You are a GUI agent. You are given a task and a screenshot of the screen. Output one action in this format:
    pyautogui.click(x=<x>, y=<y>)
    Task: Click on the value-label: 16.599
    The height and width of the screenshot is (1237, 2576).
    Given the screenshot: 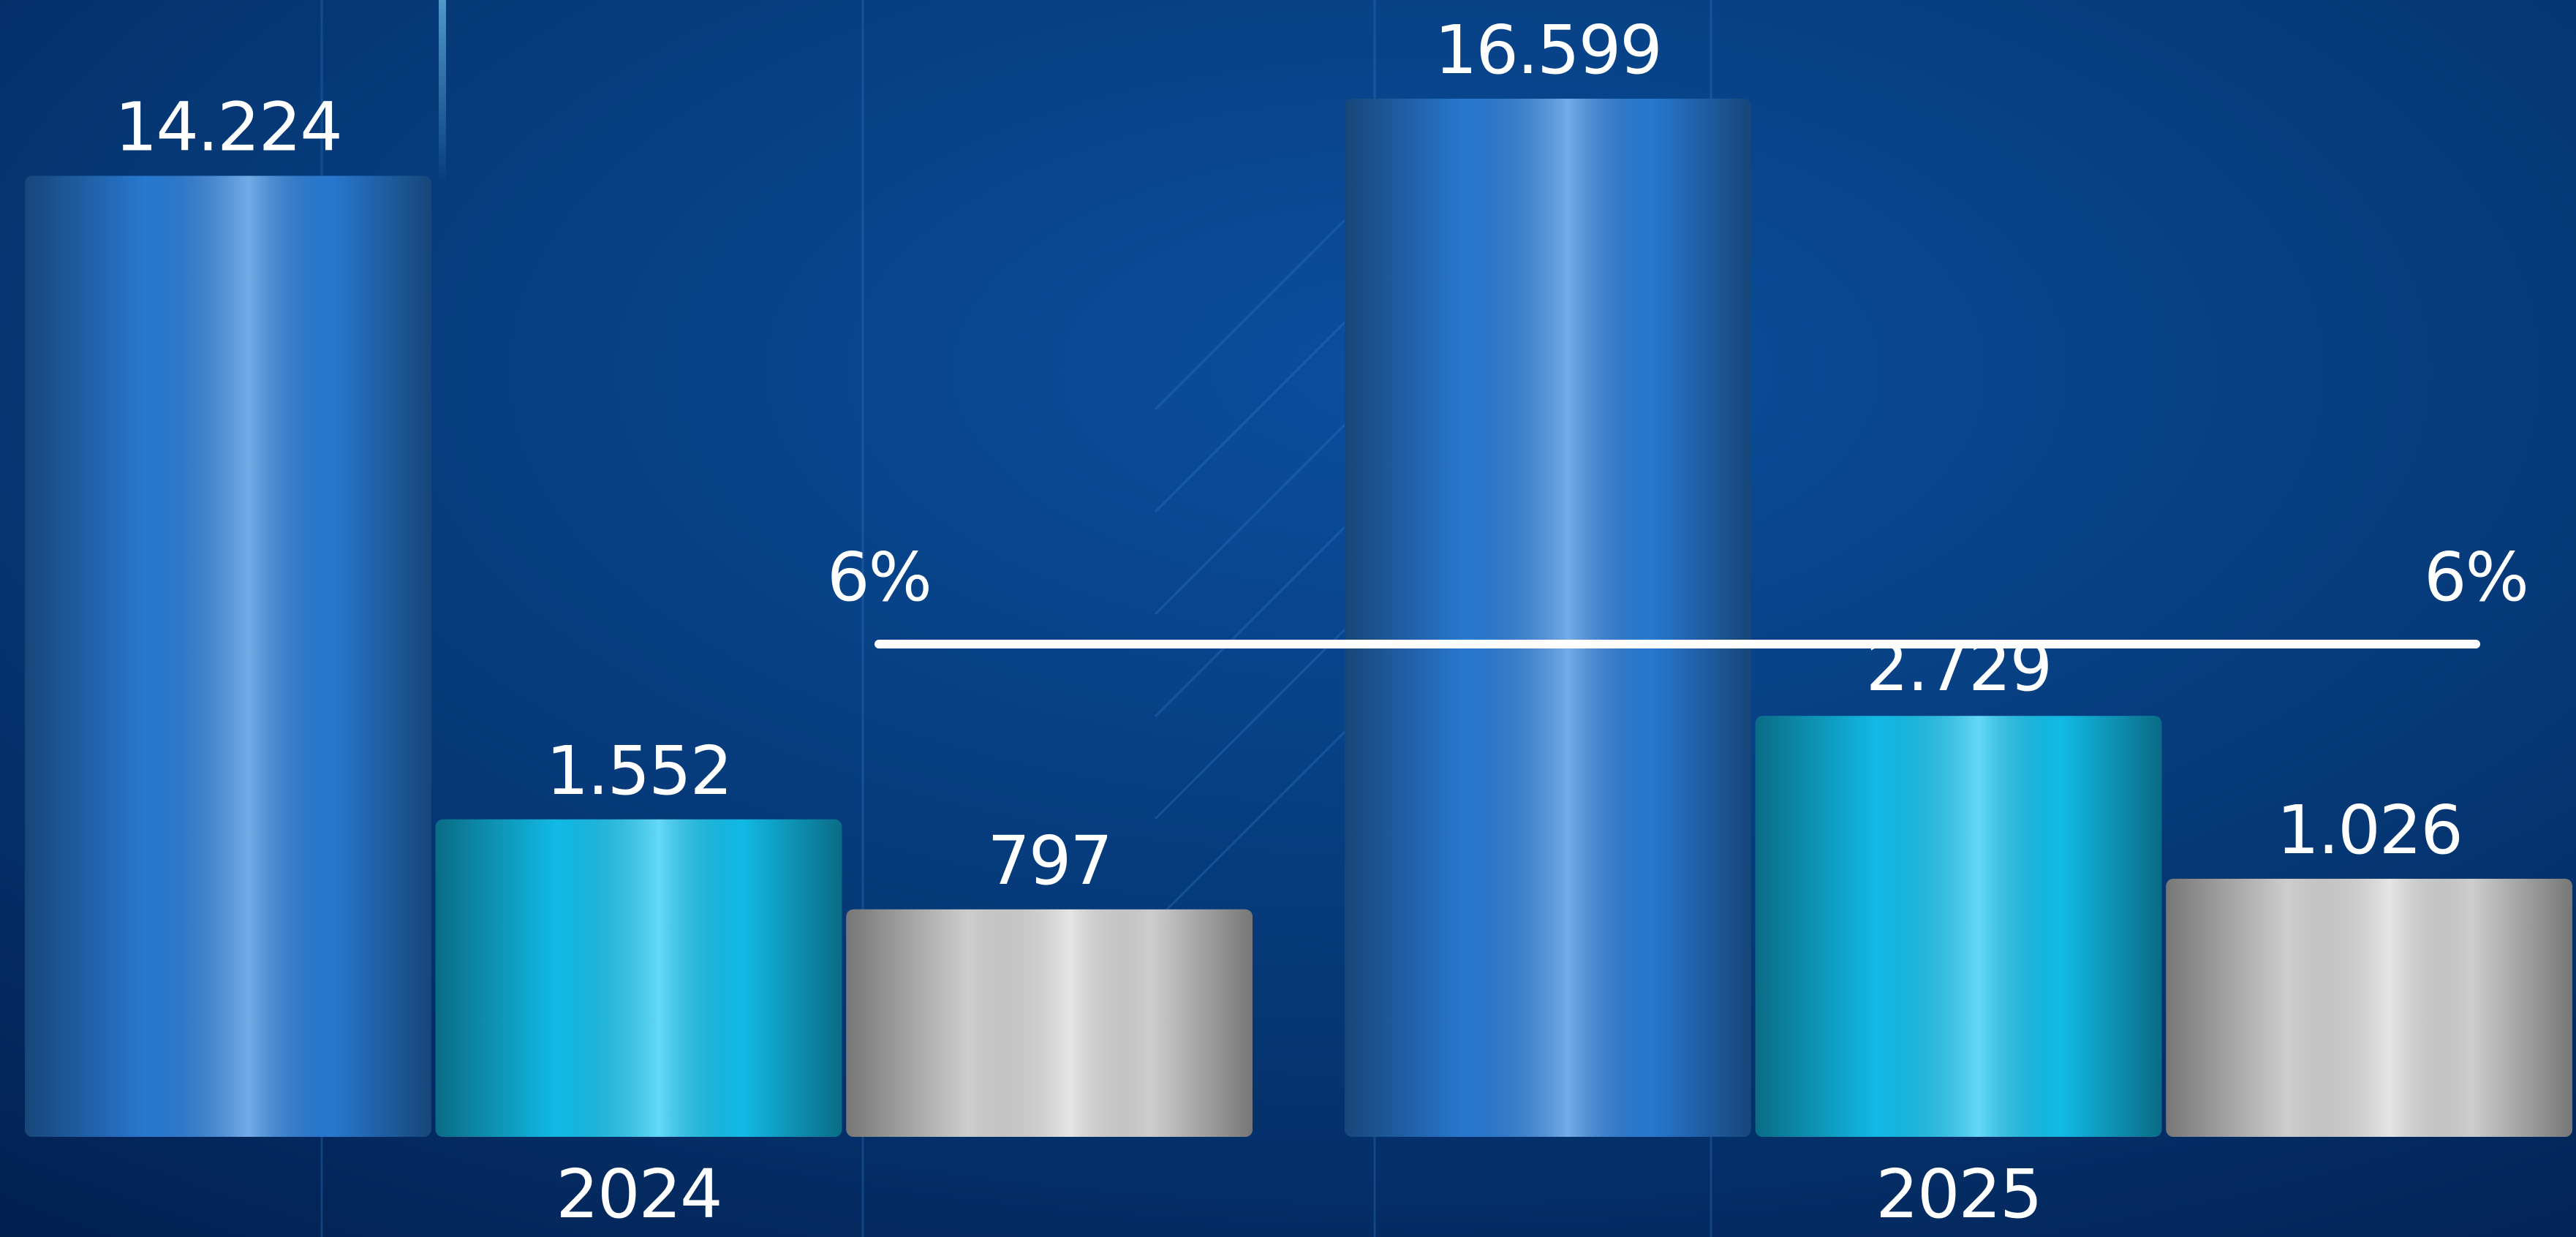 What is the action you would take?
    pyautogui.click(x=1548, y=50)
    